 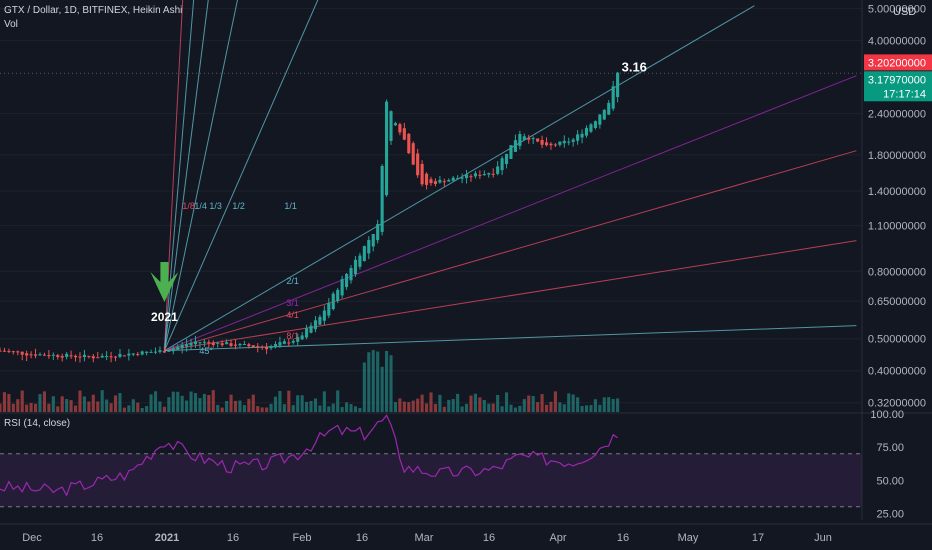 I want to click on rsi-band, so click(x=431, y=480).